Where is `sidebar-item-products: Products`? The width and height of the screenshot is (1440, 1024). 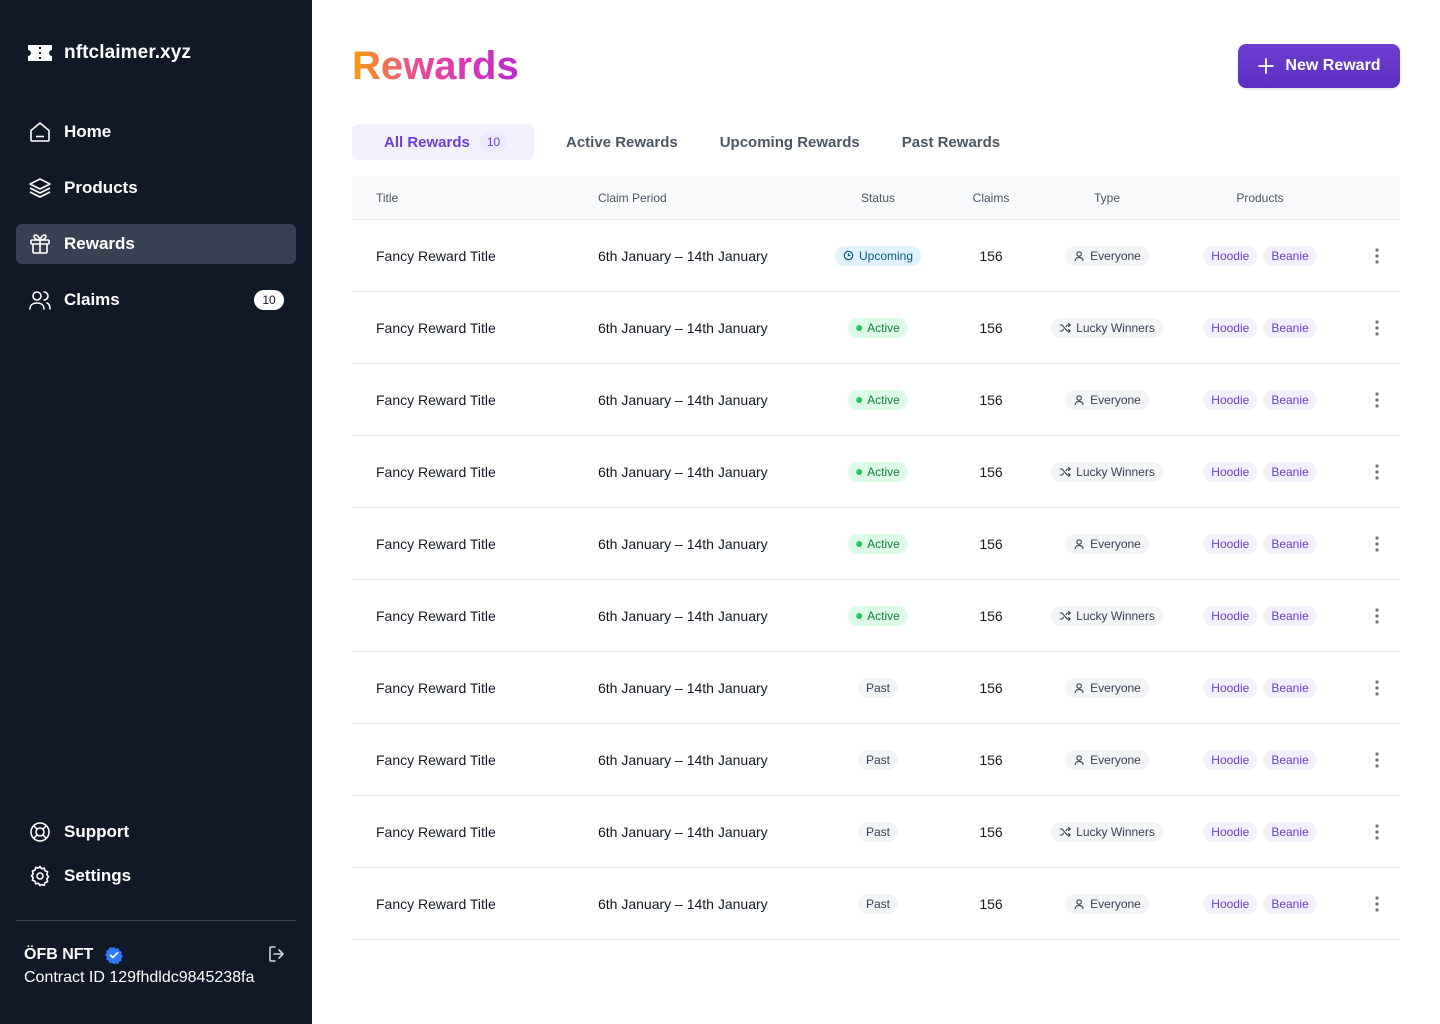
sidebar-item-products: Products is located at coordinates (156, 188).